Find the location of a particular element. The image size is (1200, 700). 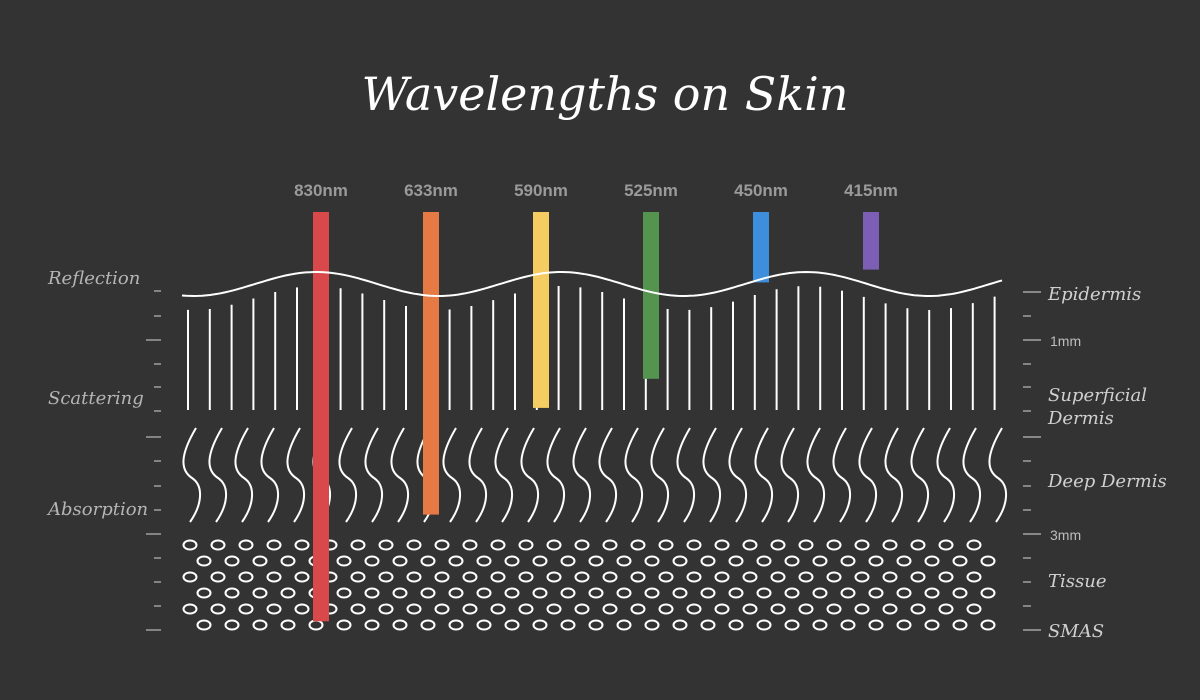

wavelength-bar-633nm is located at coordinates (431, 363).